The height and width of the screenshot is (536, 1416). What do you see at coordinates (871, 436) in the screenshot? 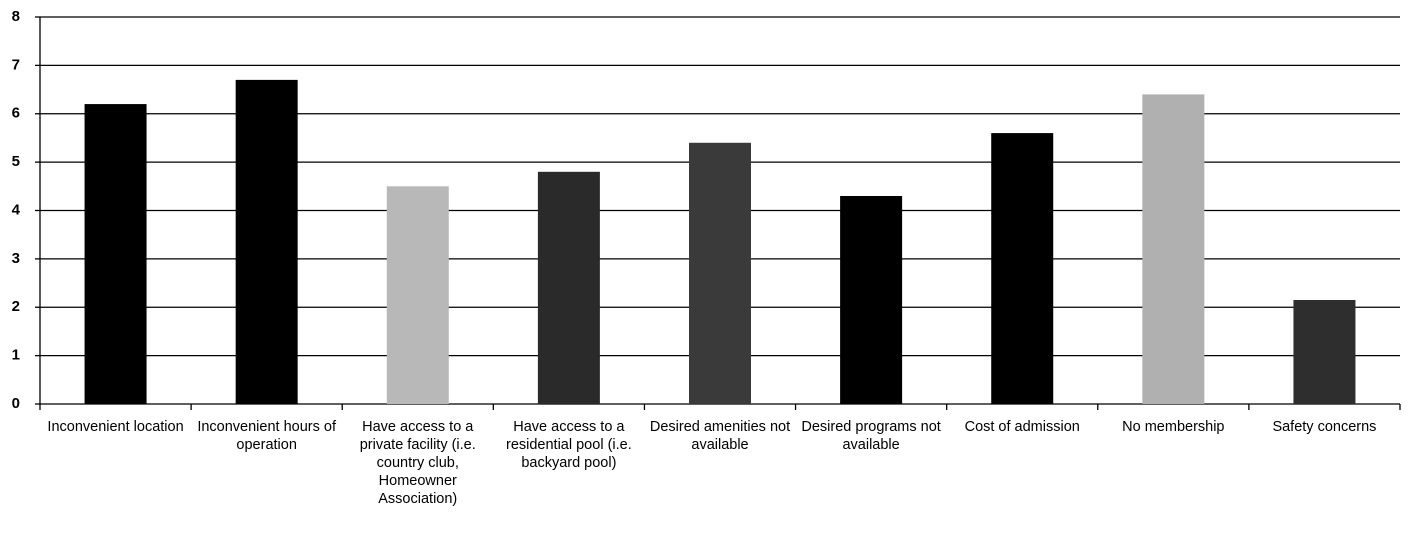
I see `x-tick-label: Desired programs not available` at bounding box center [871, 436].